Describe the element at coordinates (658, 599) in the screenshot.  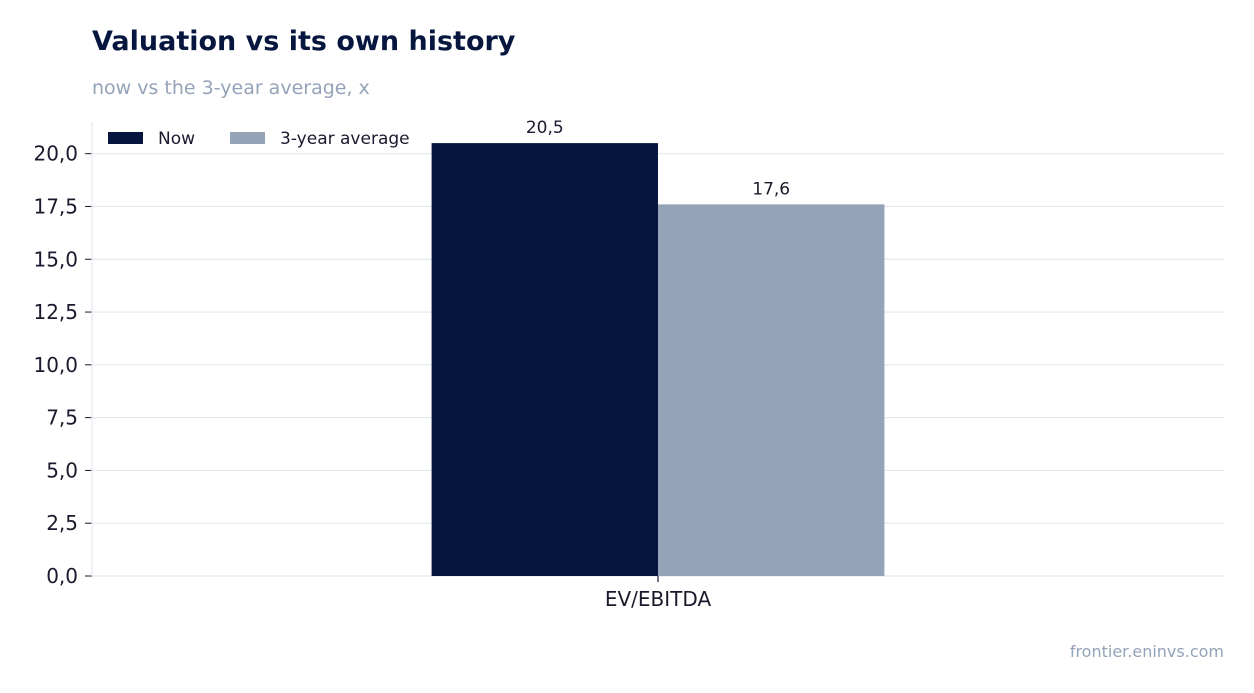
I see `x-tick-label: EV/EBITDA` at that location.